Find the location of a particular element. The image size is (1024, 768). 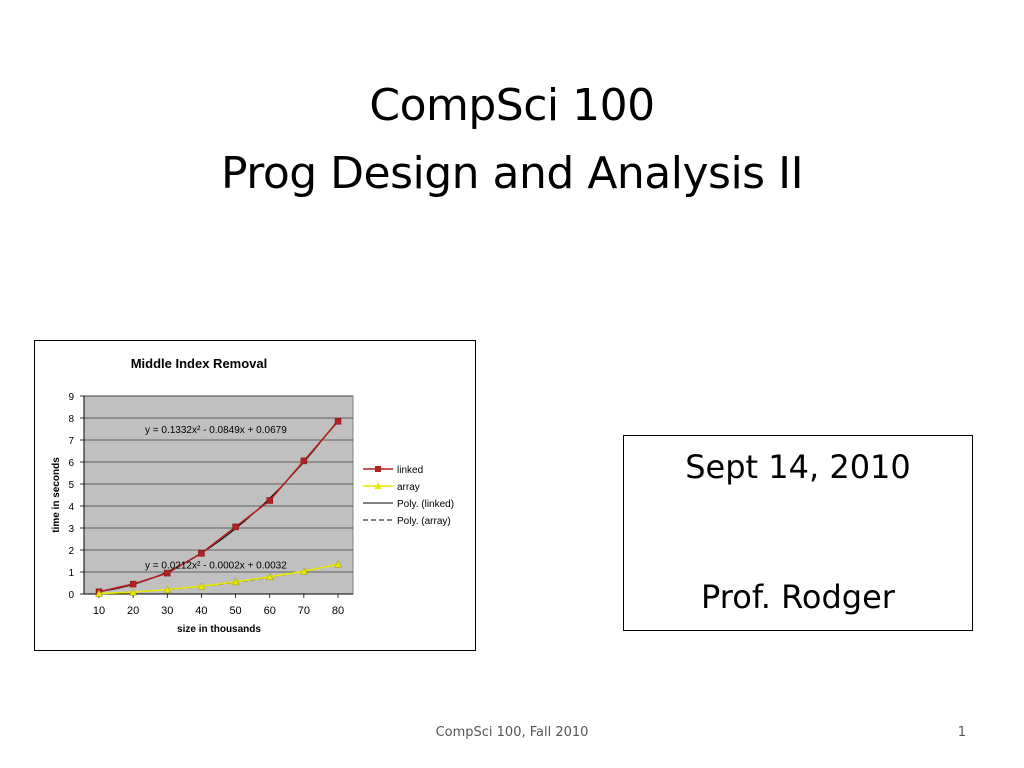

series-line-linked is located at coordinates (218, 506).